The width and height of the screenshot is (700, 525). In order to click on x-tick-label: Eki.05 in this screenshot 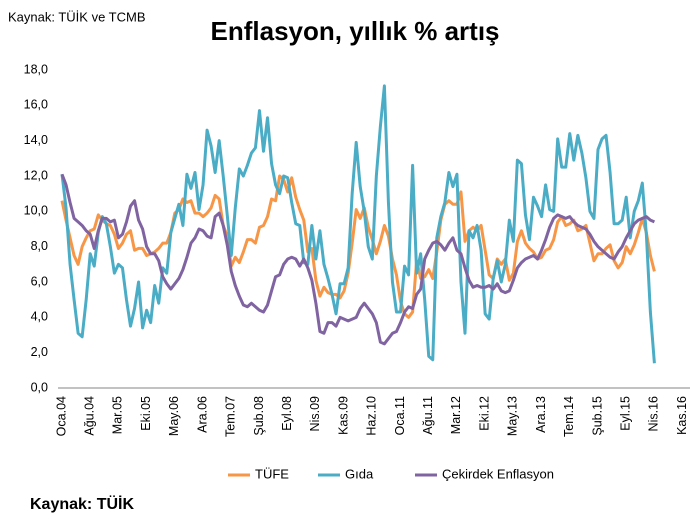, I will do `click(146, 413)`.